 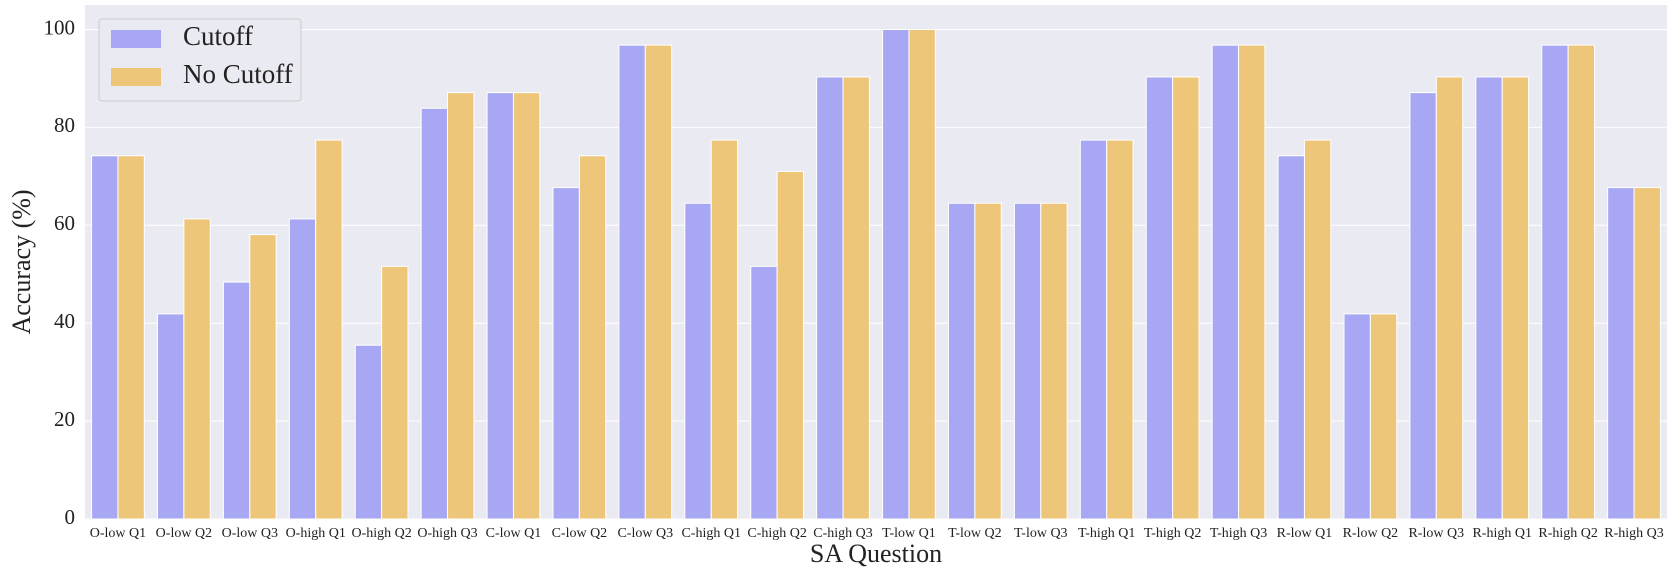 What do you see at coordinates (1238, 533) in the screenshot?
I see `x-tick-label: T-high Q3` at bounding box center [1238, 533].